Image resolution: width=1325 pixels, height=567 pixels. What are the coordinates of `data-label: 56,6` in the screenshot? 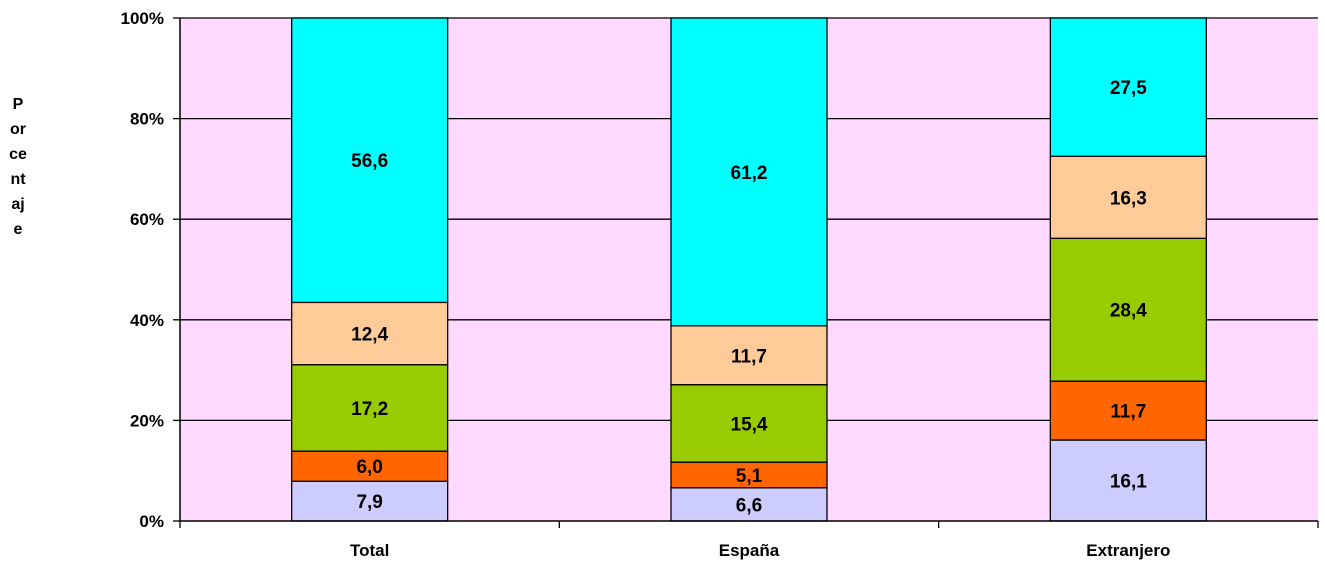 It's located at (369, 161).